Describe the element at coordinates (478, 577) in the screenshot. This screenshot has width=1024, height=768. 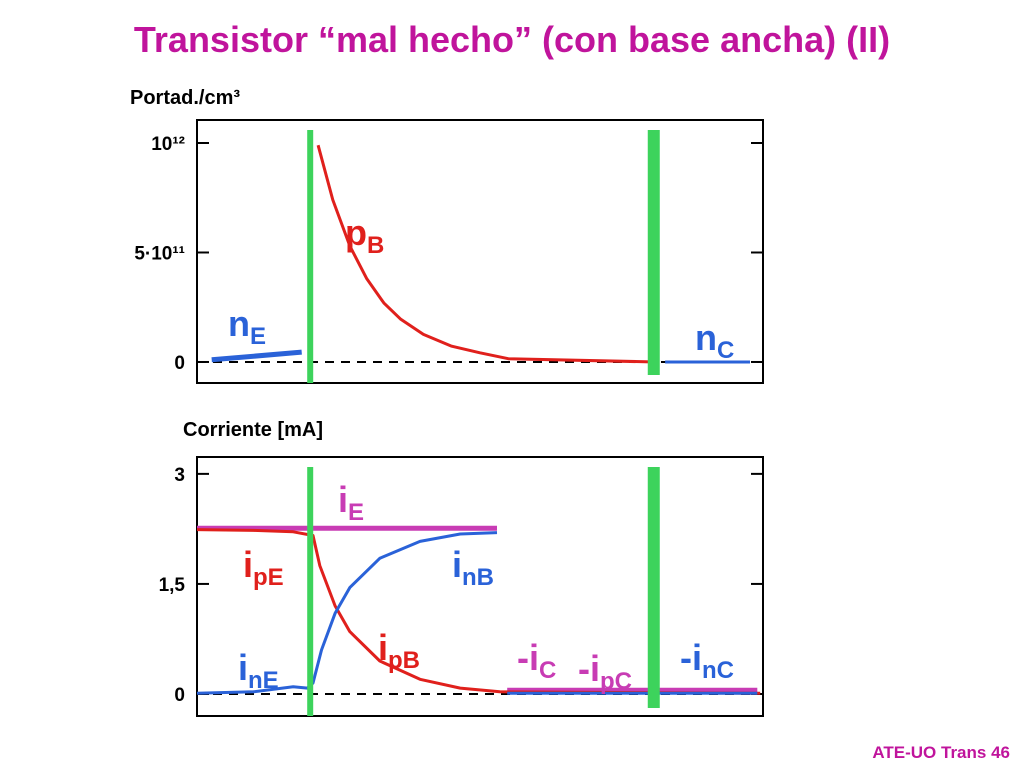
I see `annotation-sub: nB` at that location.